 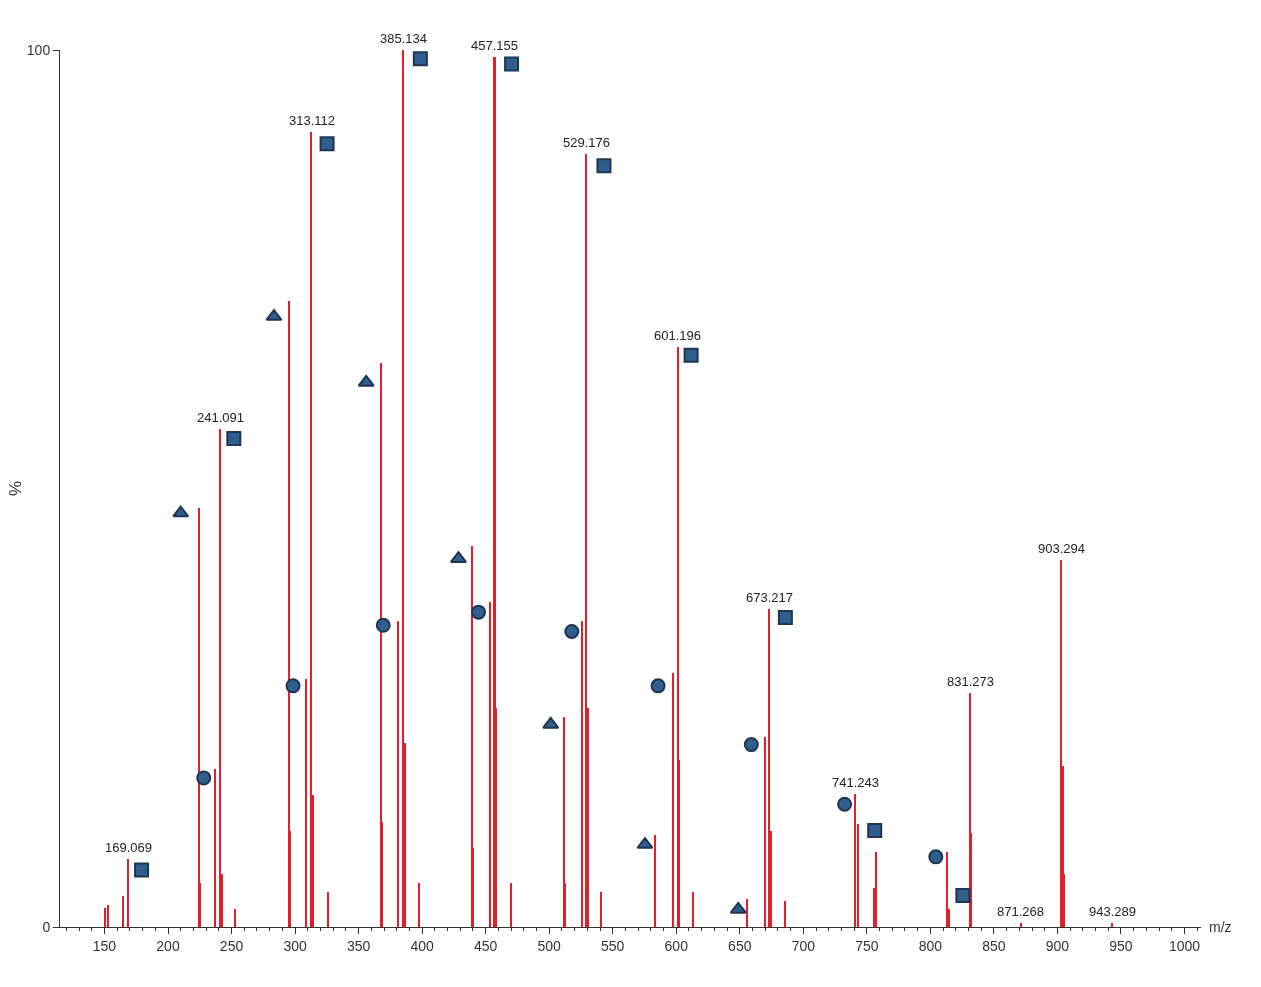 I want to click on y-axis-title: %, so click(x=16, y=488).